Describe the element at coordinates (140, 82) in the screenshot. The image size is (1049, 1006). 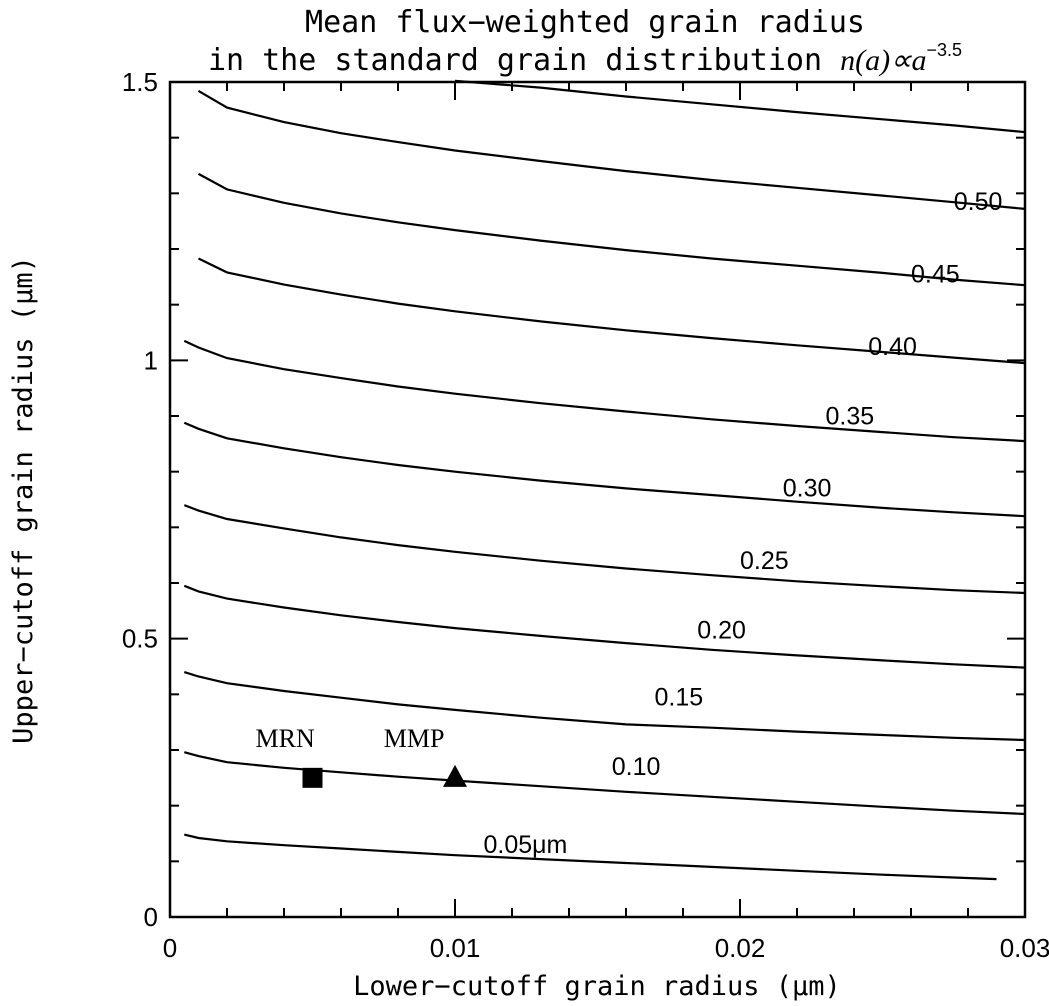
I see `y-tick-label: 1.5` at that location.